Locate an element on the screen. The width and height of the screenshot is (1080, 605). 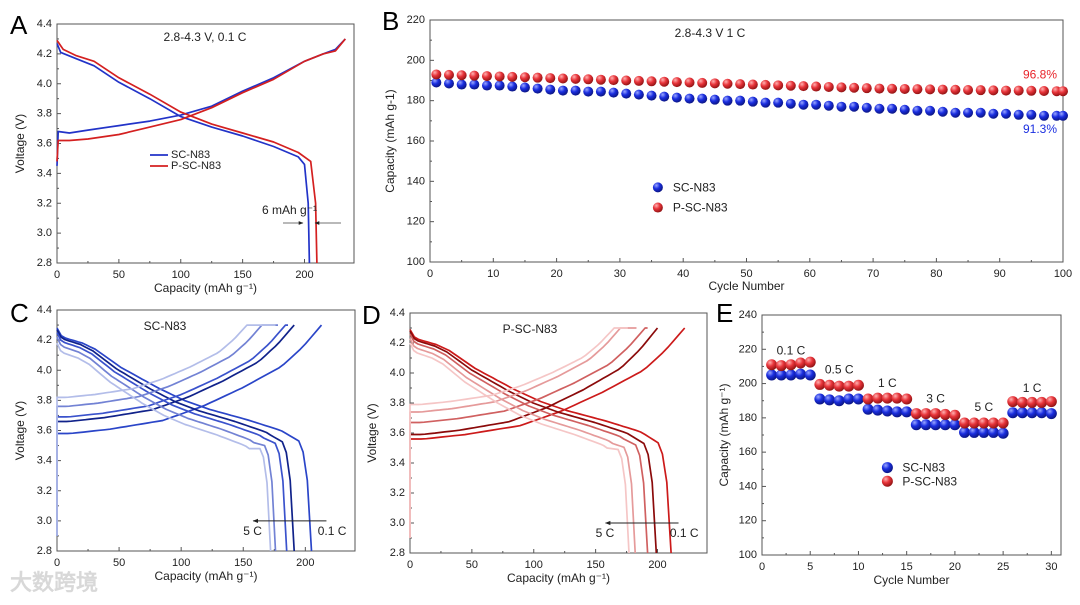
charge-curve-sc-n83 is located at coordinates (201, 102).